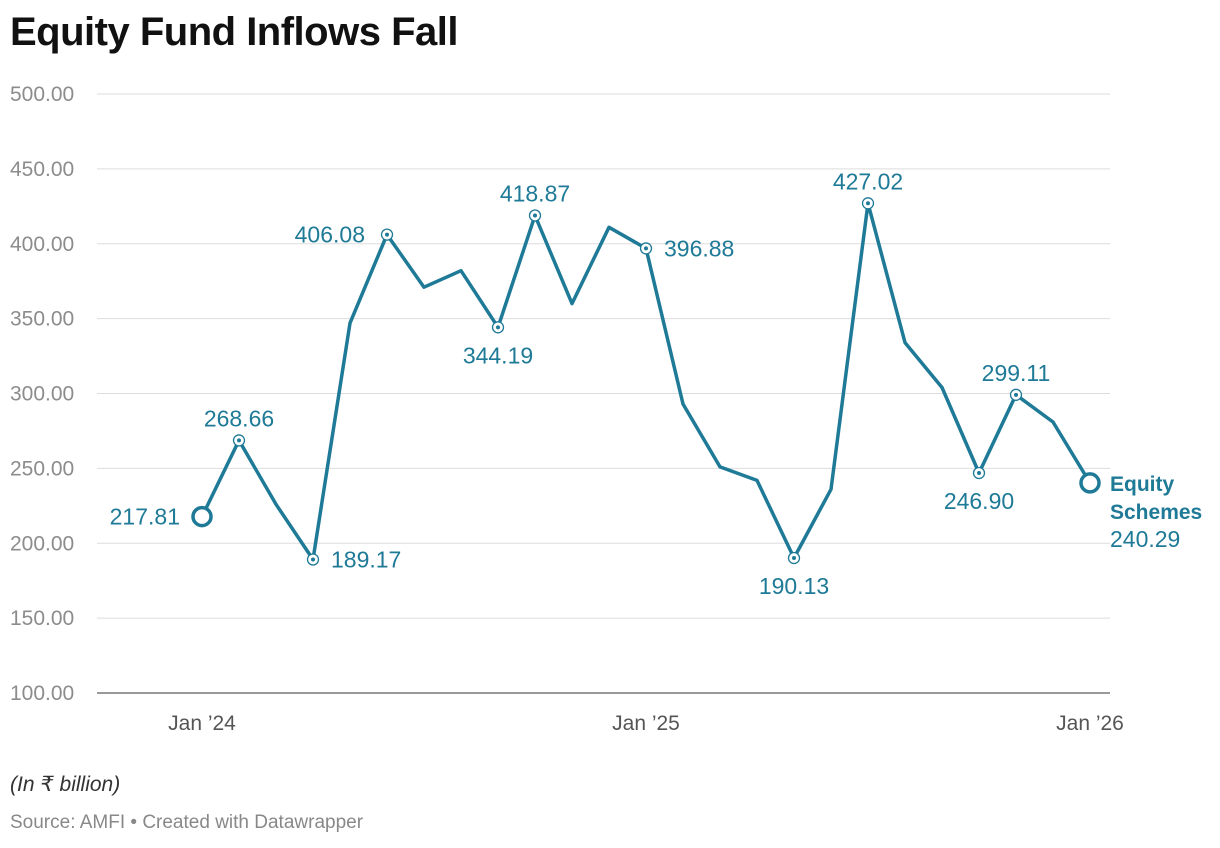 This screenshot has width=1220, height=848. What do you see at coordinates (1145, 539) in the screenshot?
I see `data-label: 240.29` at bounding box center [1145, 539].